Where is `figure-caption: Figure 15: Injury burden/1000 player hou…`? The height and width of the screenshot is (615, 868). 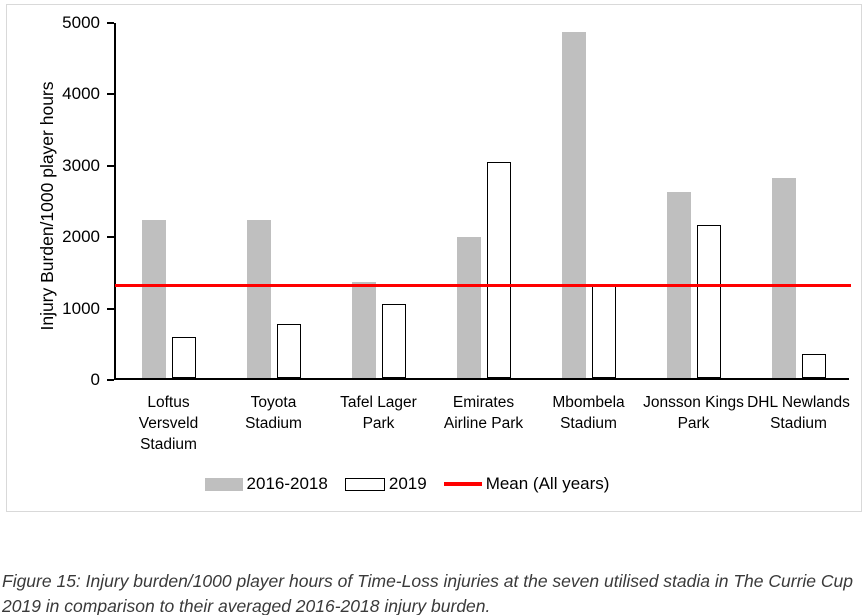 figure-caption: Figure 15: Injury burden/1000 player hou… is located at coordinates (434, 592).